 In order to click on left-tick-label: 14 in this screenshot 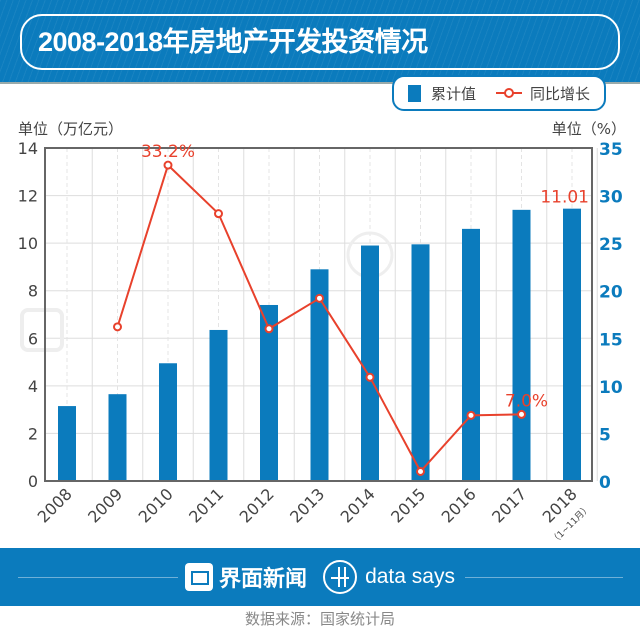, I will do `click(28, 148)`.